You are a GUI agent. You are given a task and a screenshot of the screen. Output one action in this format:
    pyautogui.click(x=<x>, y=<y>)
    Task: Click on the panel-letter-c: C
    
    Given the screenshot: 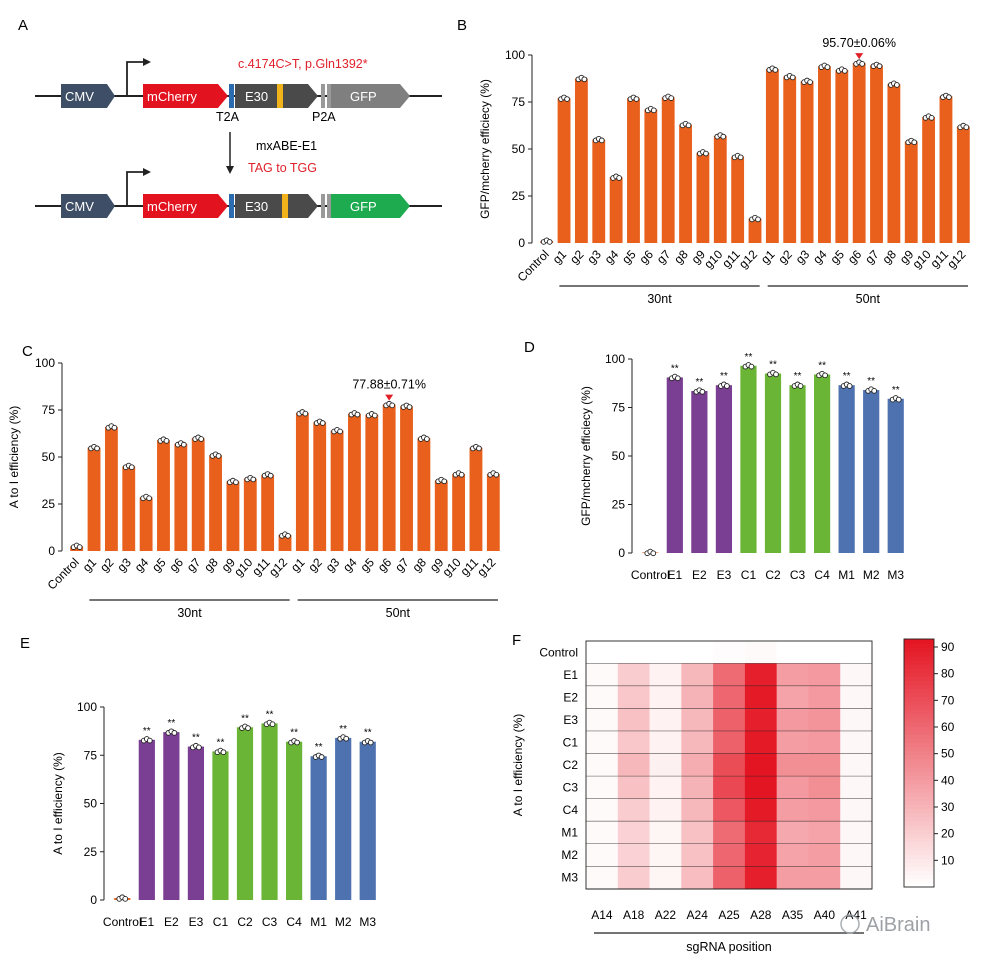 What is the action you would take?
    pyautogui.click(x=27, y=351)
    